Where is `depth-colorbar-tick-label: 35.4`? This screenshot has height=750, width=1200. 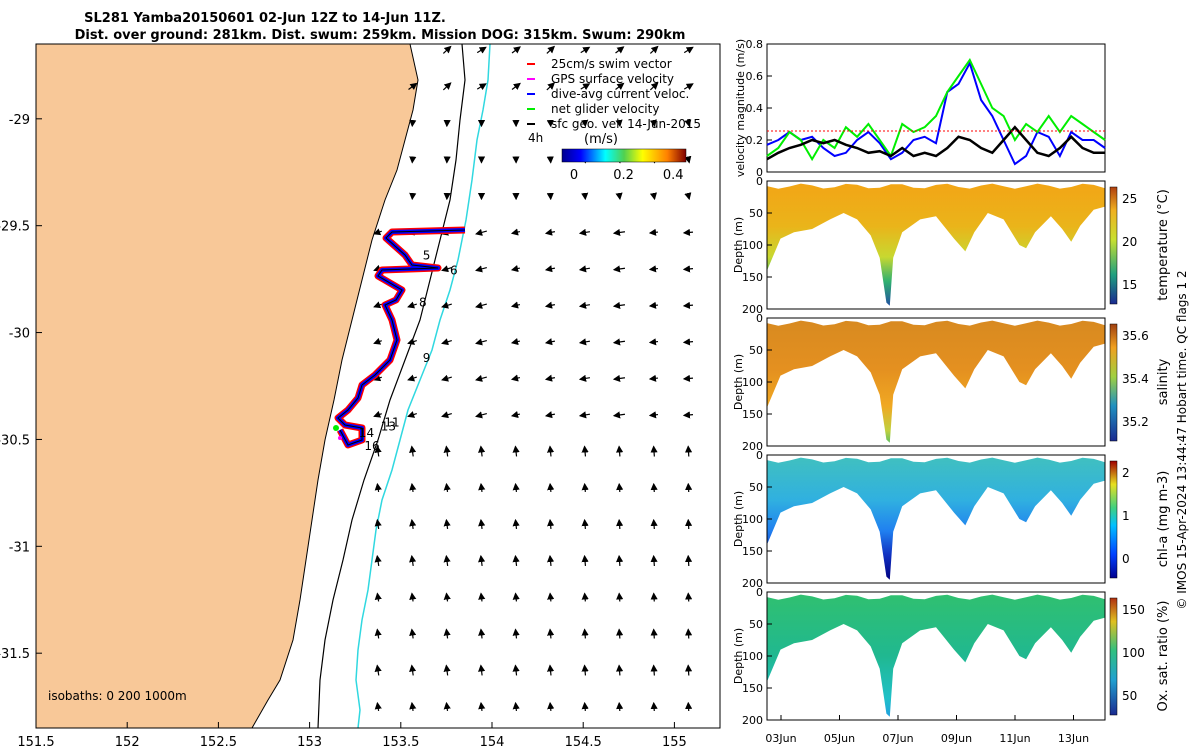
depth-colorbar-tick-label: 35.4 is located at coordinates (1135, 379).